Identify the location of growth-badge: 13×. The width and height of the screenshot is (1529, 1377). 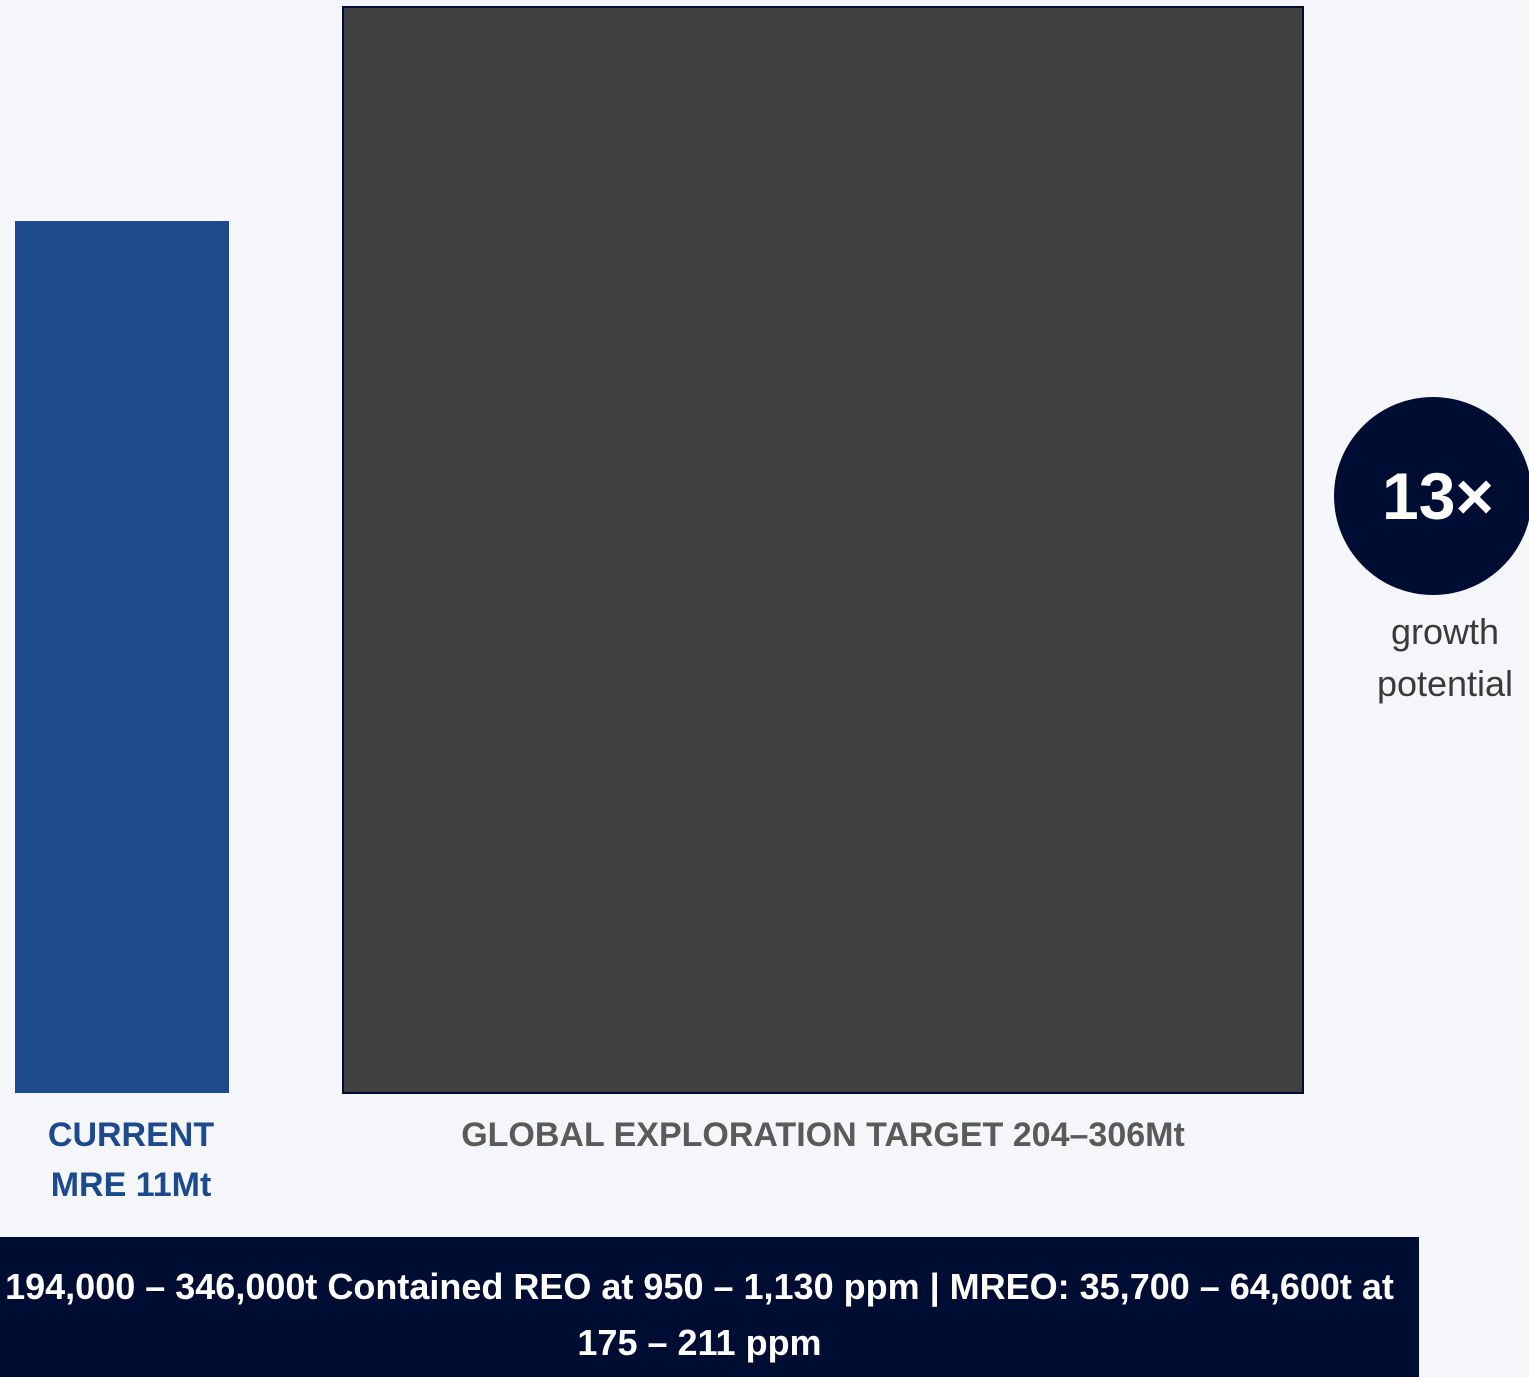
(1431, 496).